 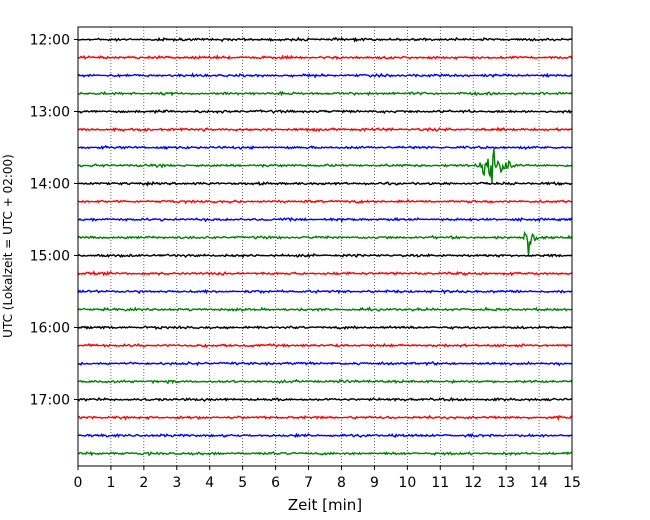 I want to click on y-tick-label: 15:00, so click(x=50, y=257).